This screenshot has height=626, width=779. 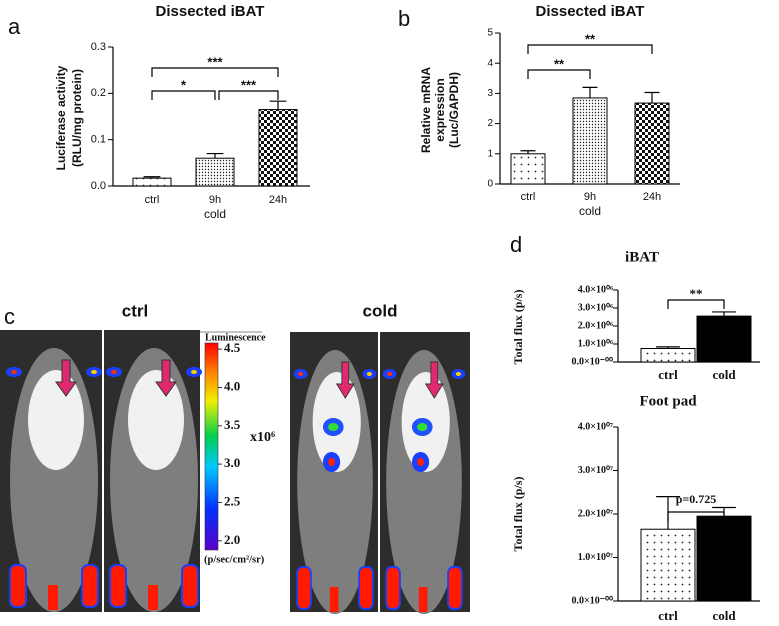 I want to click on y-axis-label: Relative mRNA, so click(x=426, y=110).